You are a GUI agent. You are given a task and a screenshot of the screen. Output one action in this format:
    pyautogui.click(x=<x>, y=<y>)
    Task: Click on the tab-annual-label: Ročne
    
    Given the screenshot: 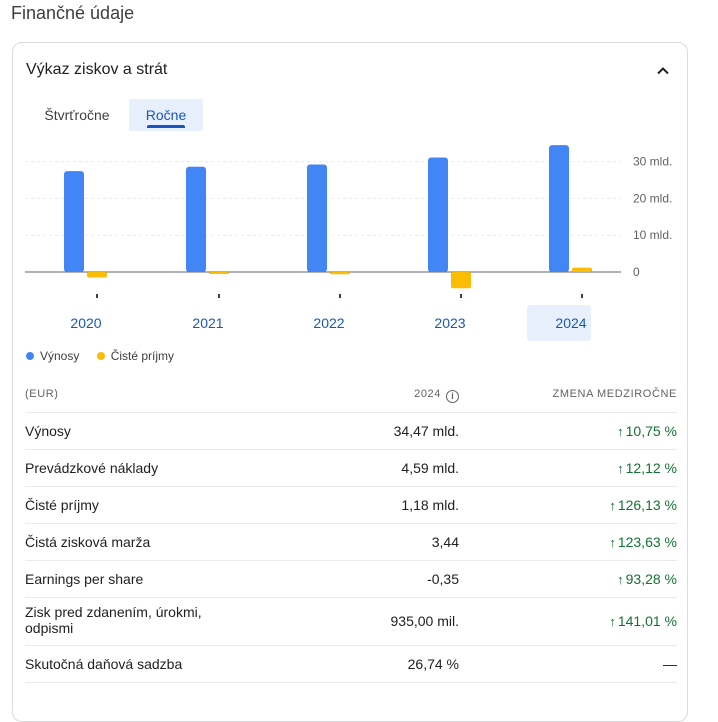 What is the action you would take?
    pyautogui.click(x=166, y=115)
    